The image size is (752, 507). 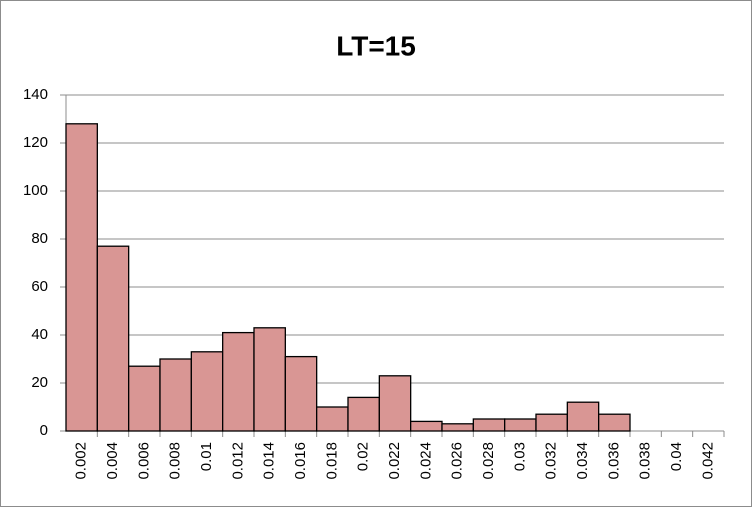 I want to click on x-tick-label: 0.028, so click(x=488, y=461).